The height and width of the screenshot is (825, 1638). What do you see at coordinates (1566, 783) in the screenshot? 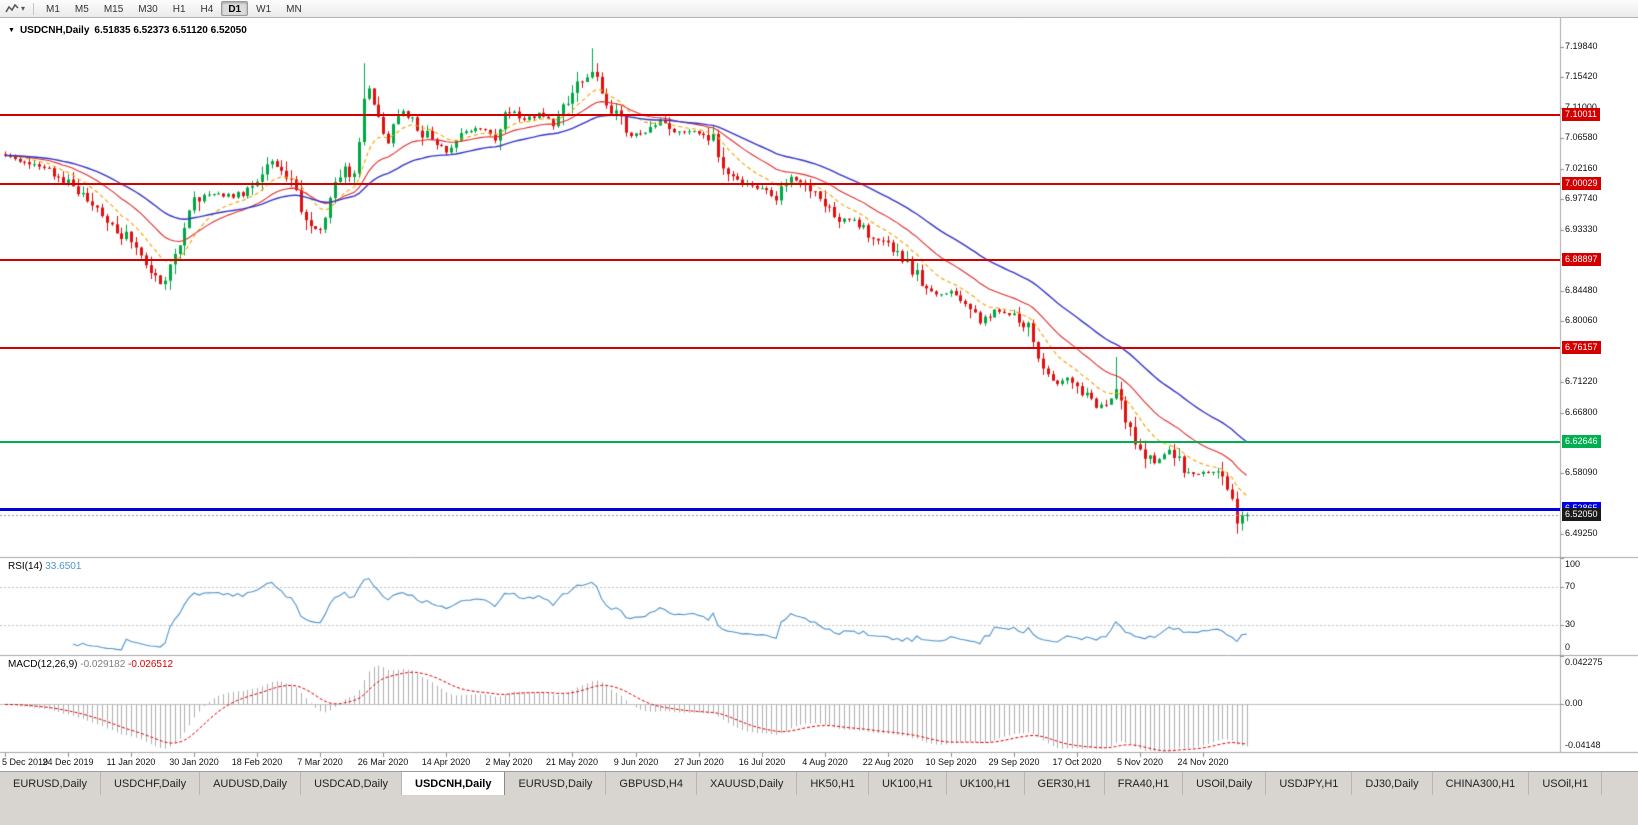
I see `chart-tab-usoil-h1: USOil,H1` at bounding box center [1566, 783].